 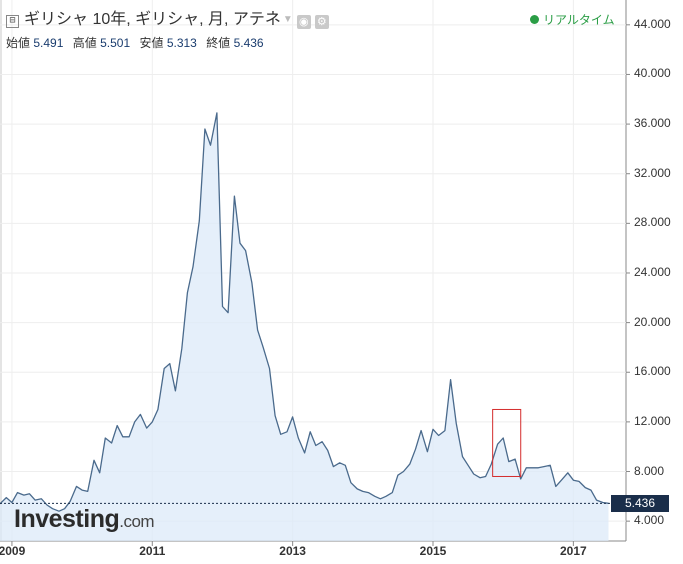 I want to click on logo-main: Investing, so click(x=67, y=519).